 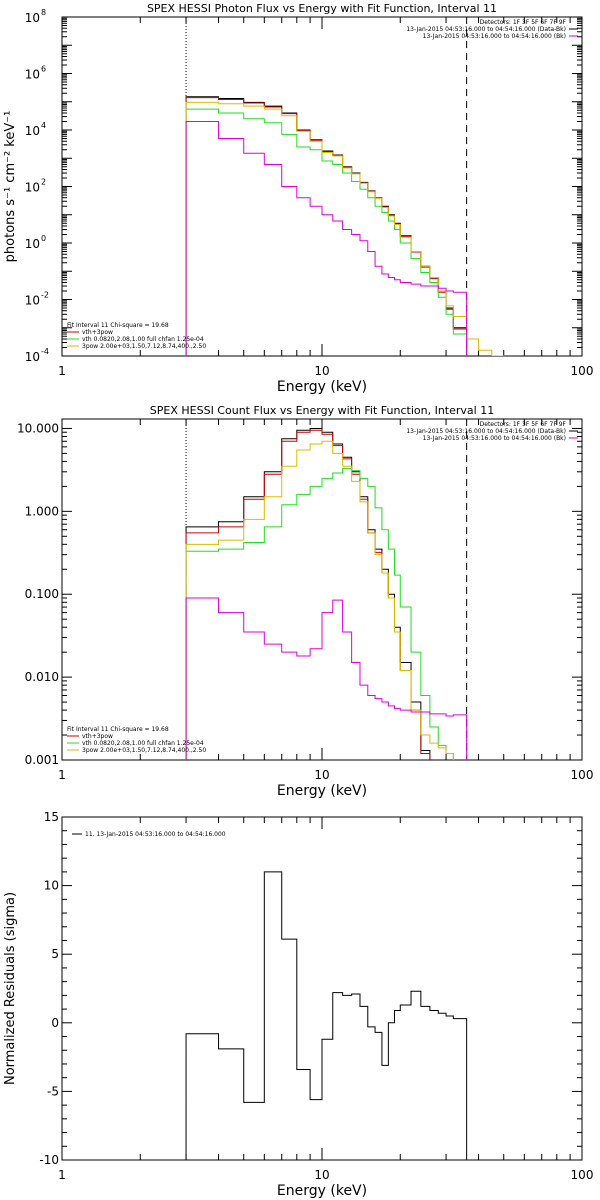 I want to click on y-tick-label: 10.000, so click(x=38, y=428).